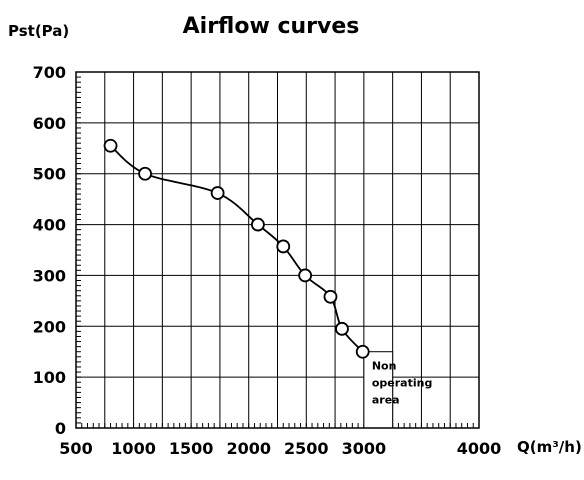  I want to click on y-tick-label: 700, so click(49, 72).